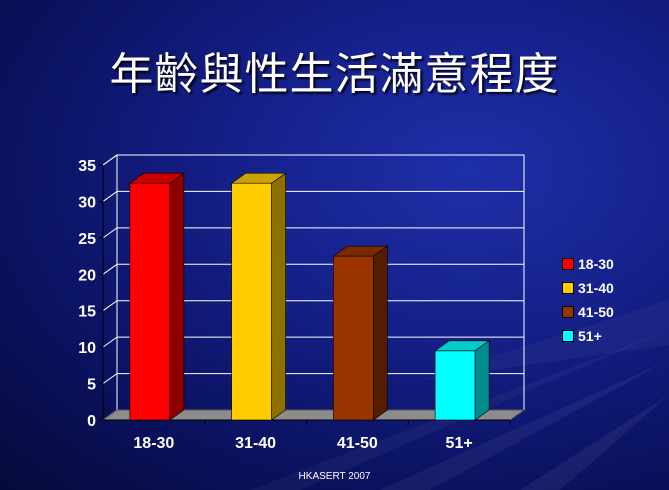 Image resolution: width=669 pixels, height=490 pixels. Describe the element at coordinates (153, 443) in the screenshot. I see `x-tick-label: 18-30` at that location.